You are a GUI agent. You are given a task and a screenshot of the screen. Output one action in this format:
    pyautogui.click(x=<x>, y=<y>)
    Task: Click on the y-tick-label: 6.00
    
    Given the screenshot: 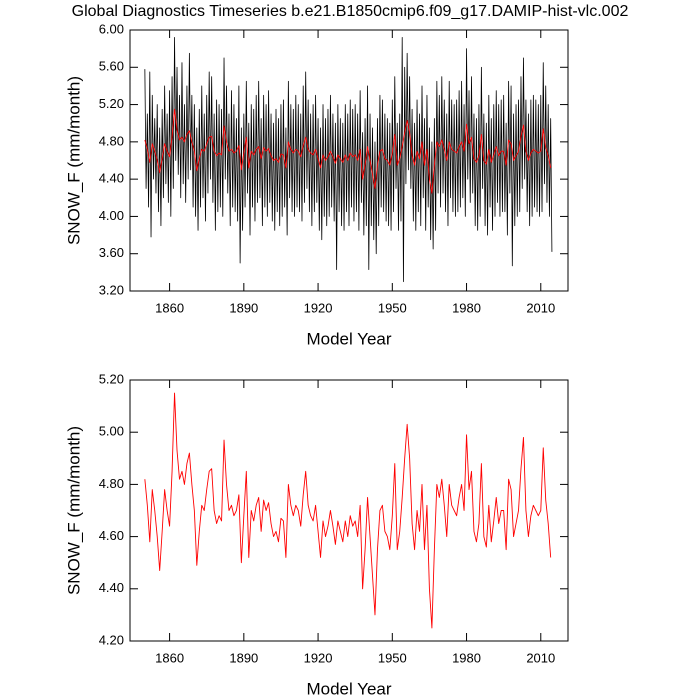 What is the action you would take?
    pyautogui.click(x=111, y=28)
    